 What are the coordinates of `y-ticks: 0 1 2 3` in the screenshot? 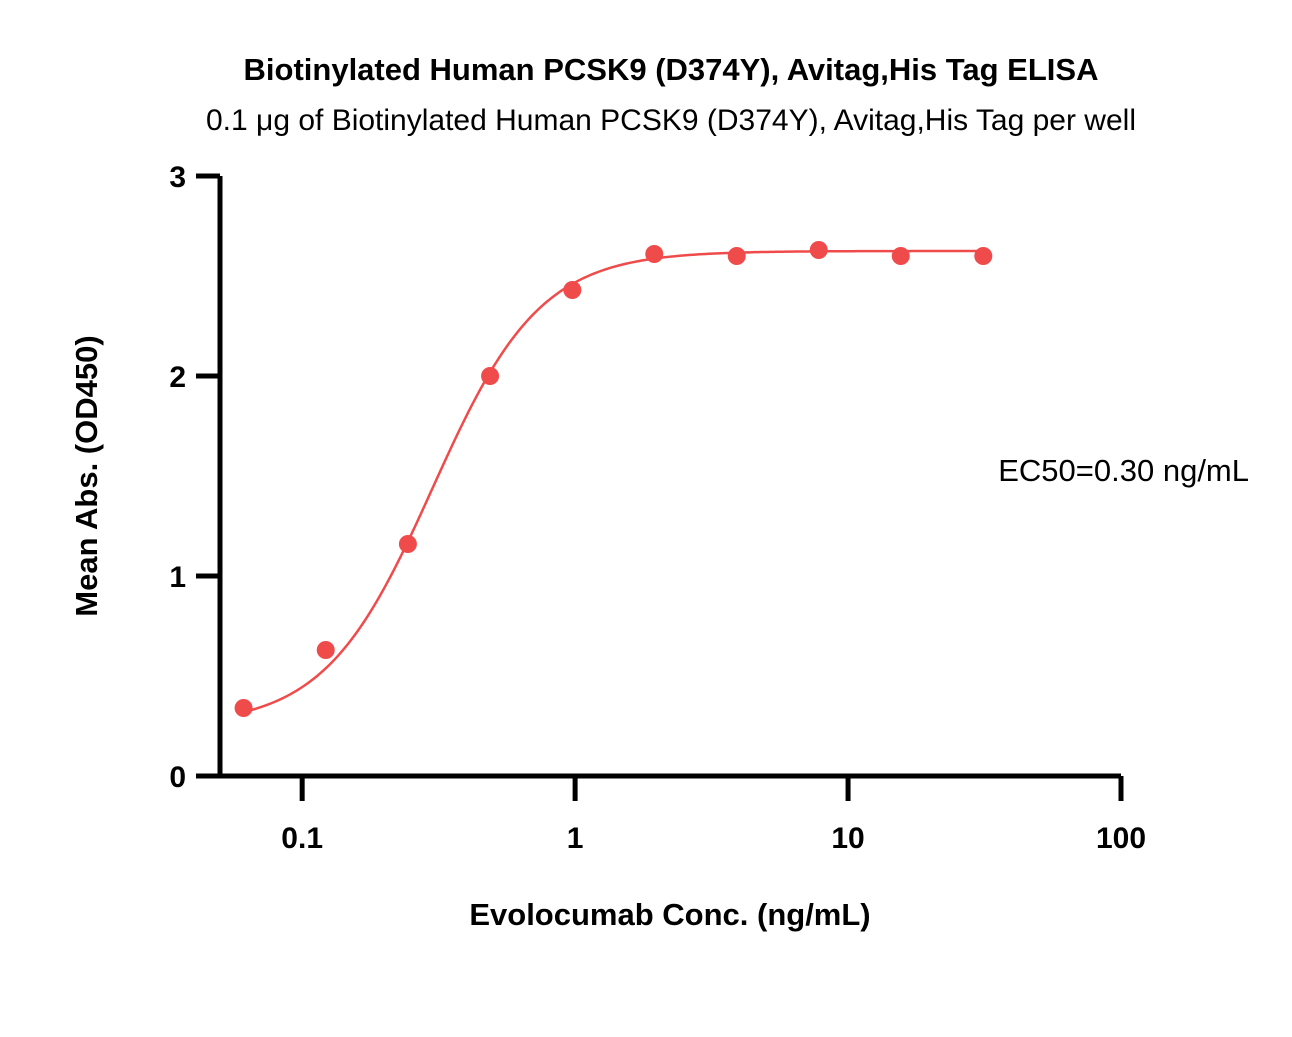 It's located at (194, 477).